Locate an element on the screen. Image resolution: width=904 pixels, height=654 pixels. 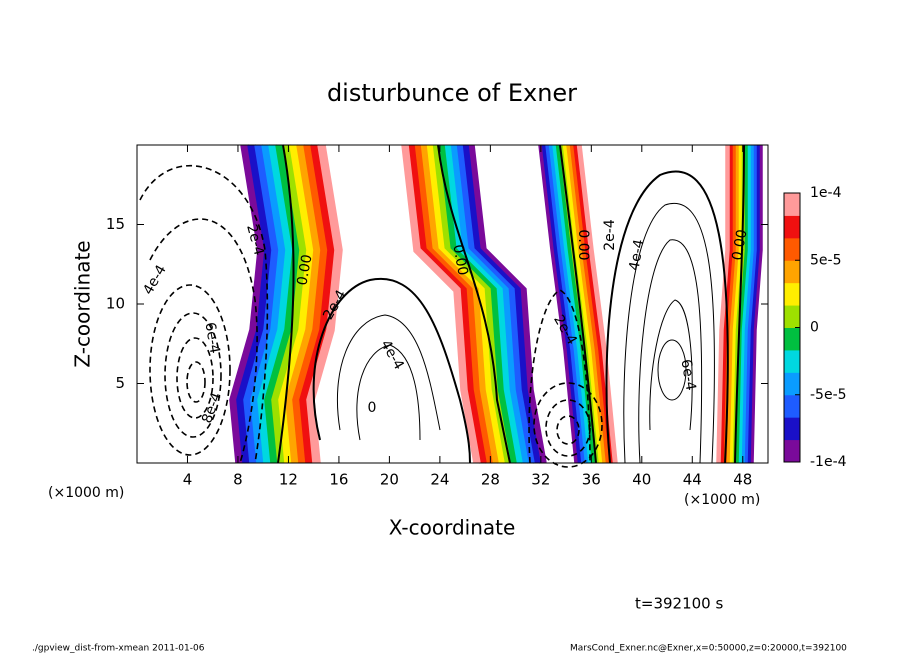
x-tick-label: 4 is located at coordinates (188, 480).